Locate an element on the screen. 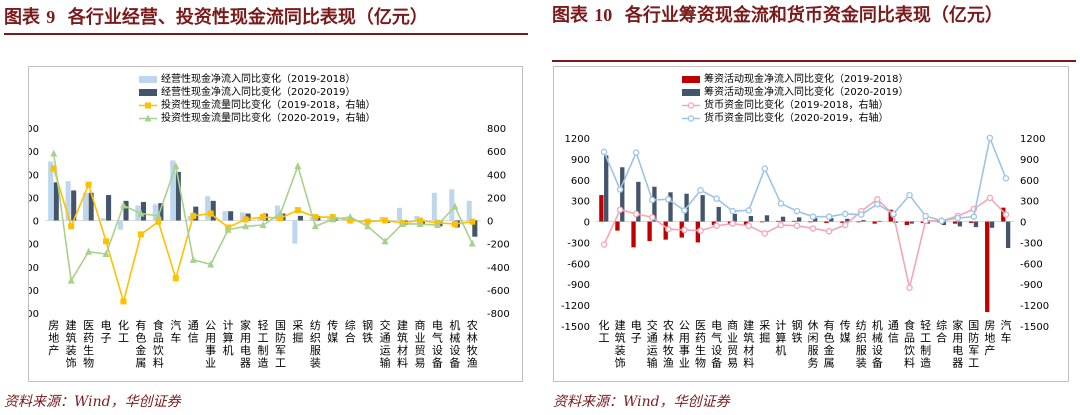 The height and width of the screenshot is (415, 1080). category-label: 车 is located at coordinates (175, 338).